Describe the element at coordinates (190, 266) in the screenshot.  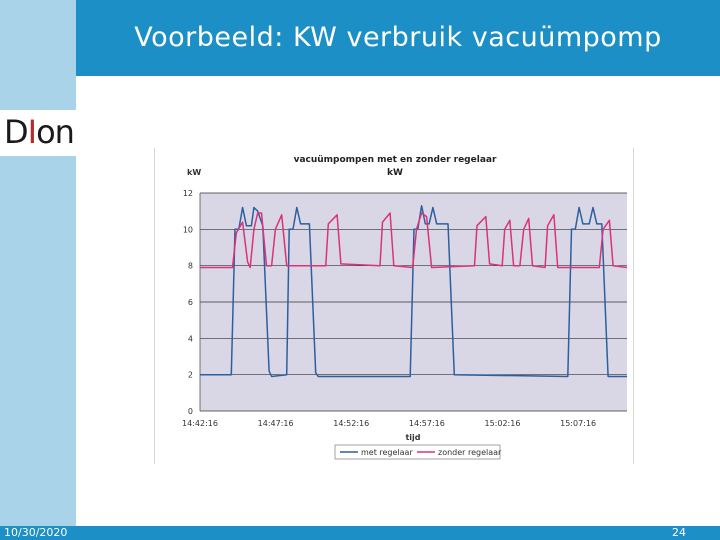
I see `y-tick-label: 8` at that location.